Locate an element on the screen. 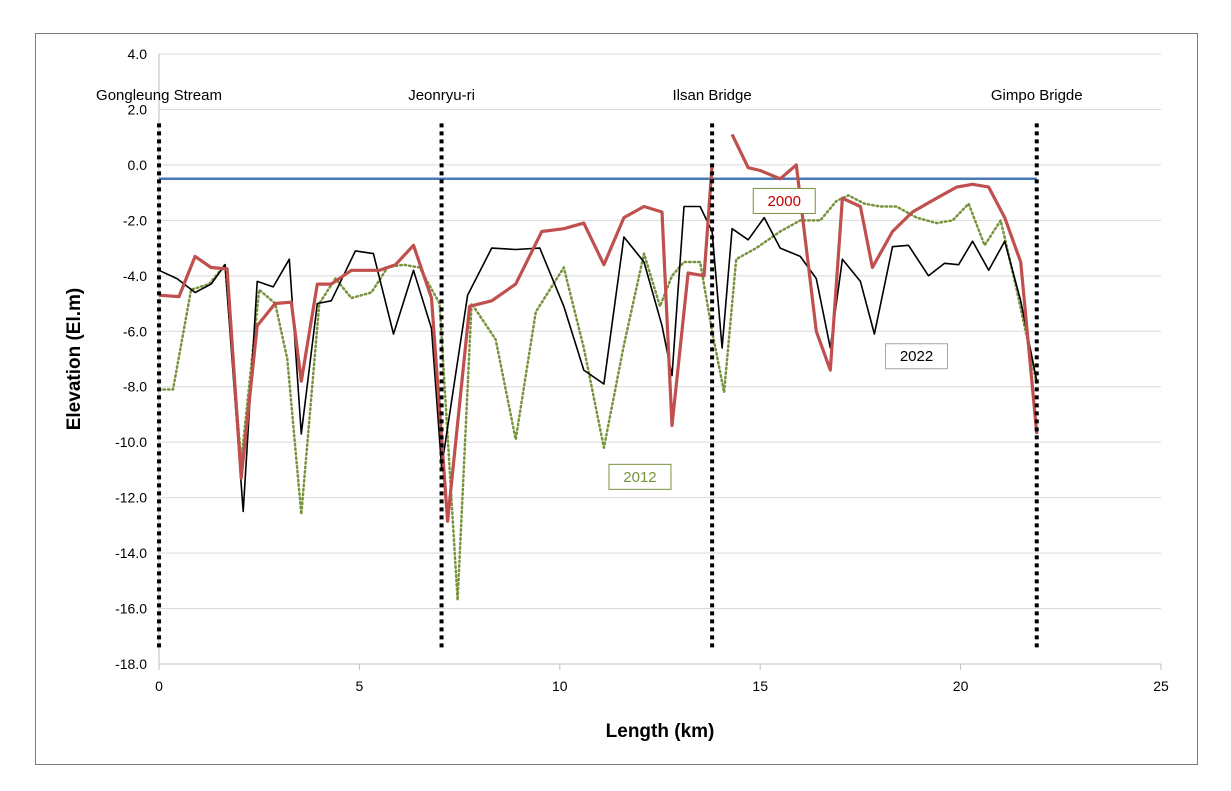 Image resolution: width=1231 pixels, height=791 pixels. series-label-text: 2000 is located at coordinates (784, 201).